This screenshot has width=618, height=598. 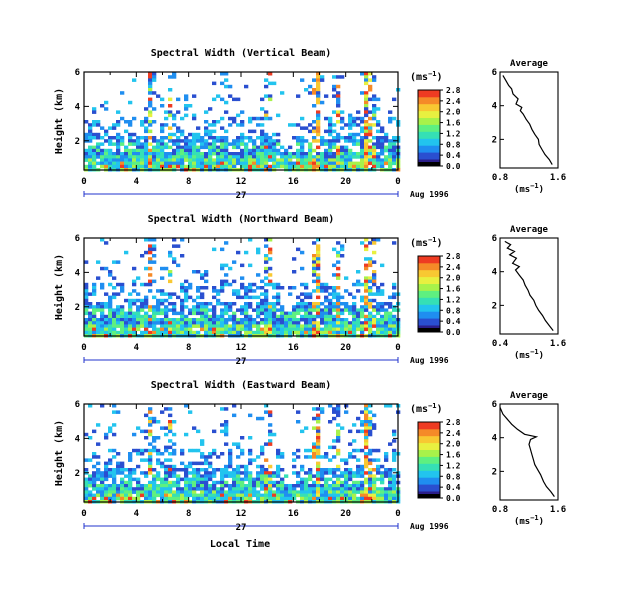 What do you see at coordinates (429, 467) in the screenshot?
I see `colorbar-band` at bounding box center [429, 467].